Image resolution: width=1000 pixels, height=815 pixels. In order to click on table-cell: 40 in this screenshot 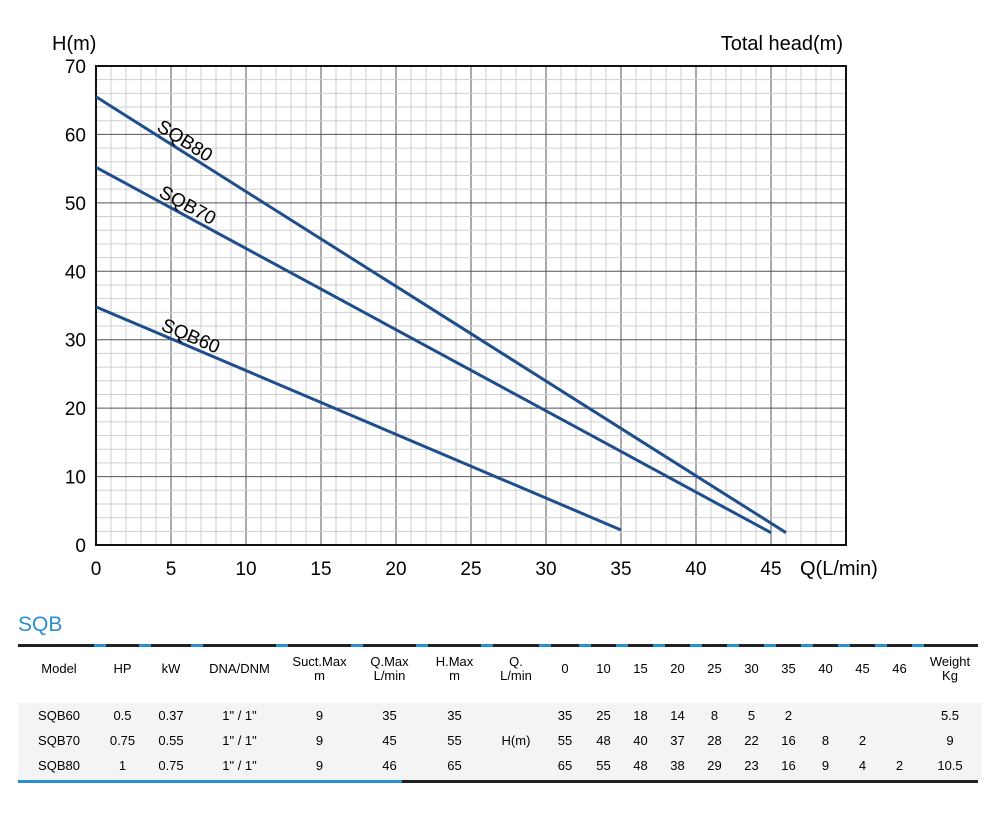, I will do `click(640, 740)`.